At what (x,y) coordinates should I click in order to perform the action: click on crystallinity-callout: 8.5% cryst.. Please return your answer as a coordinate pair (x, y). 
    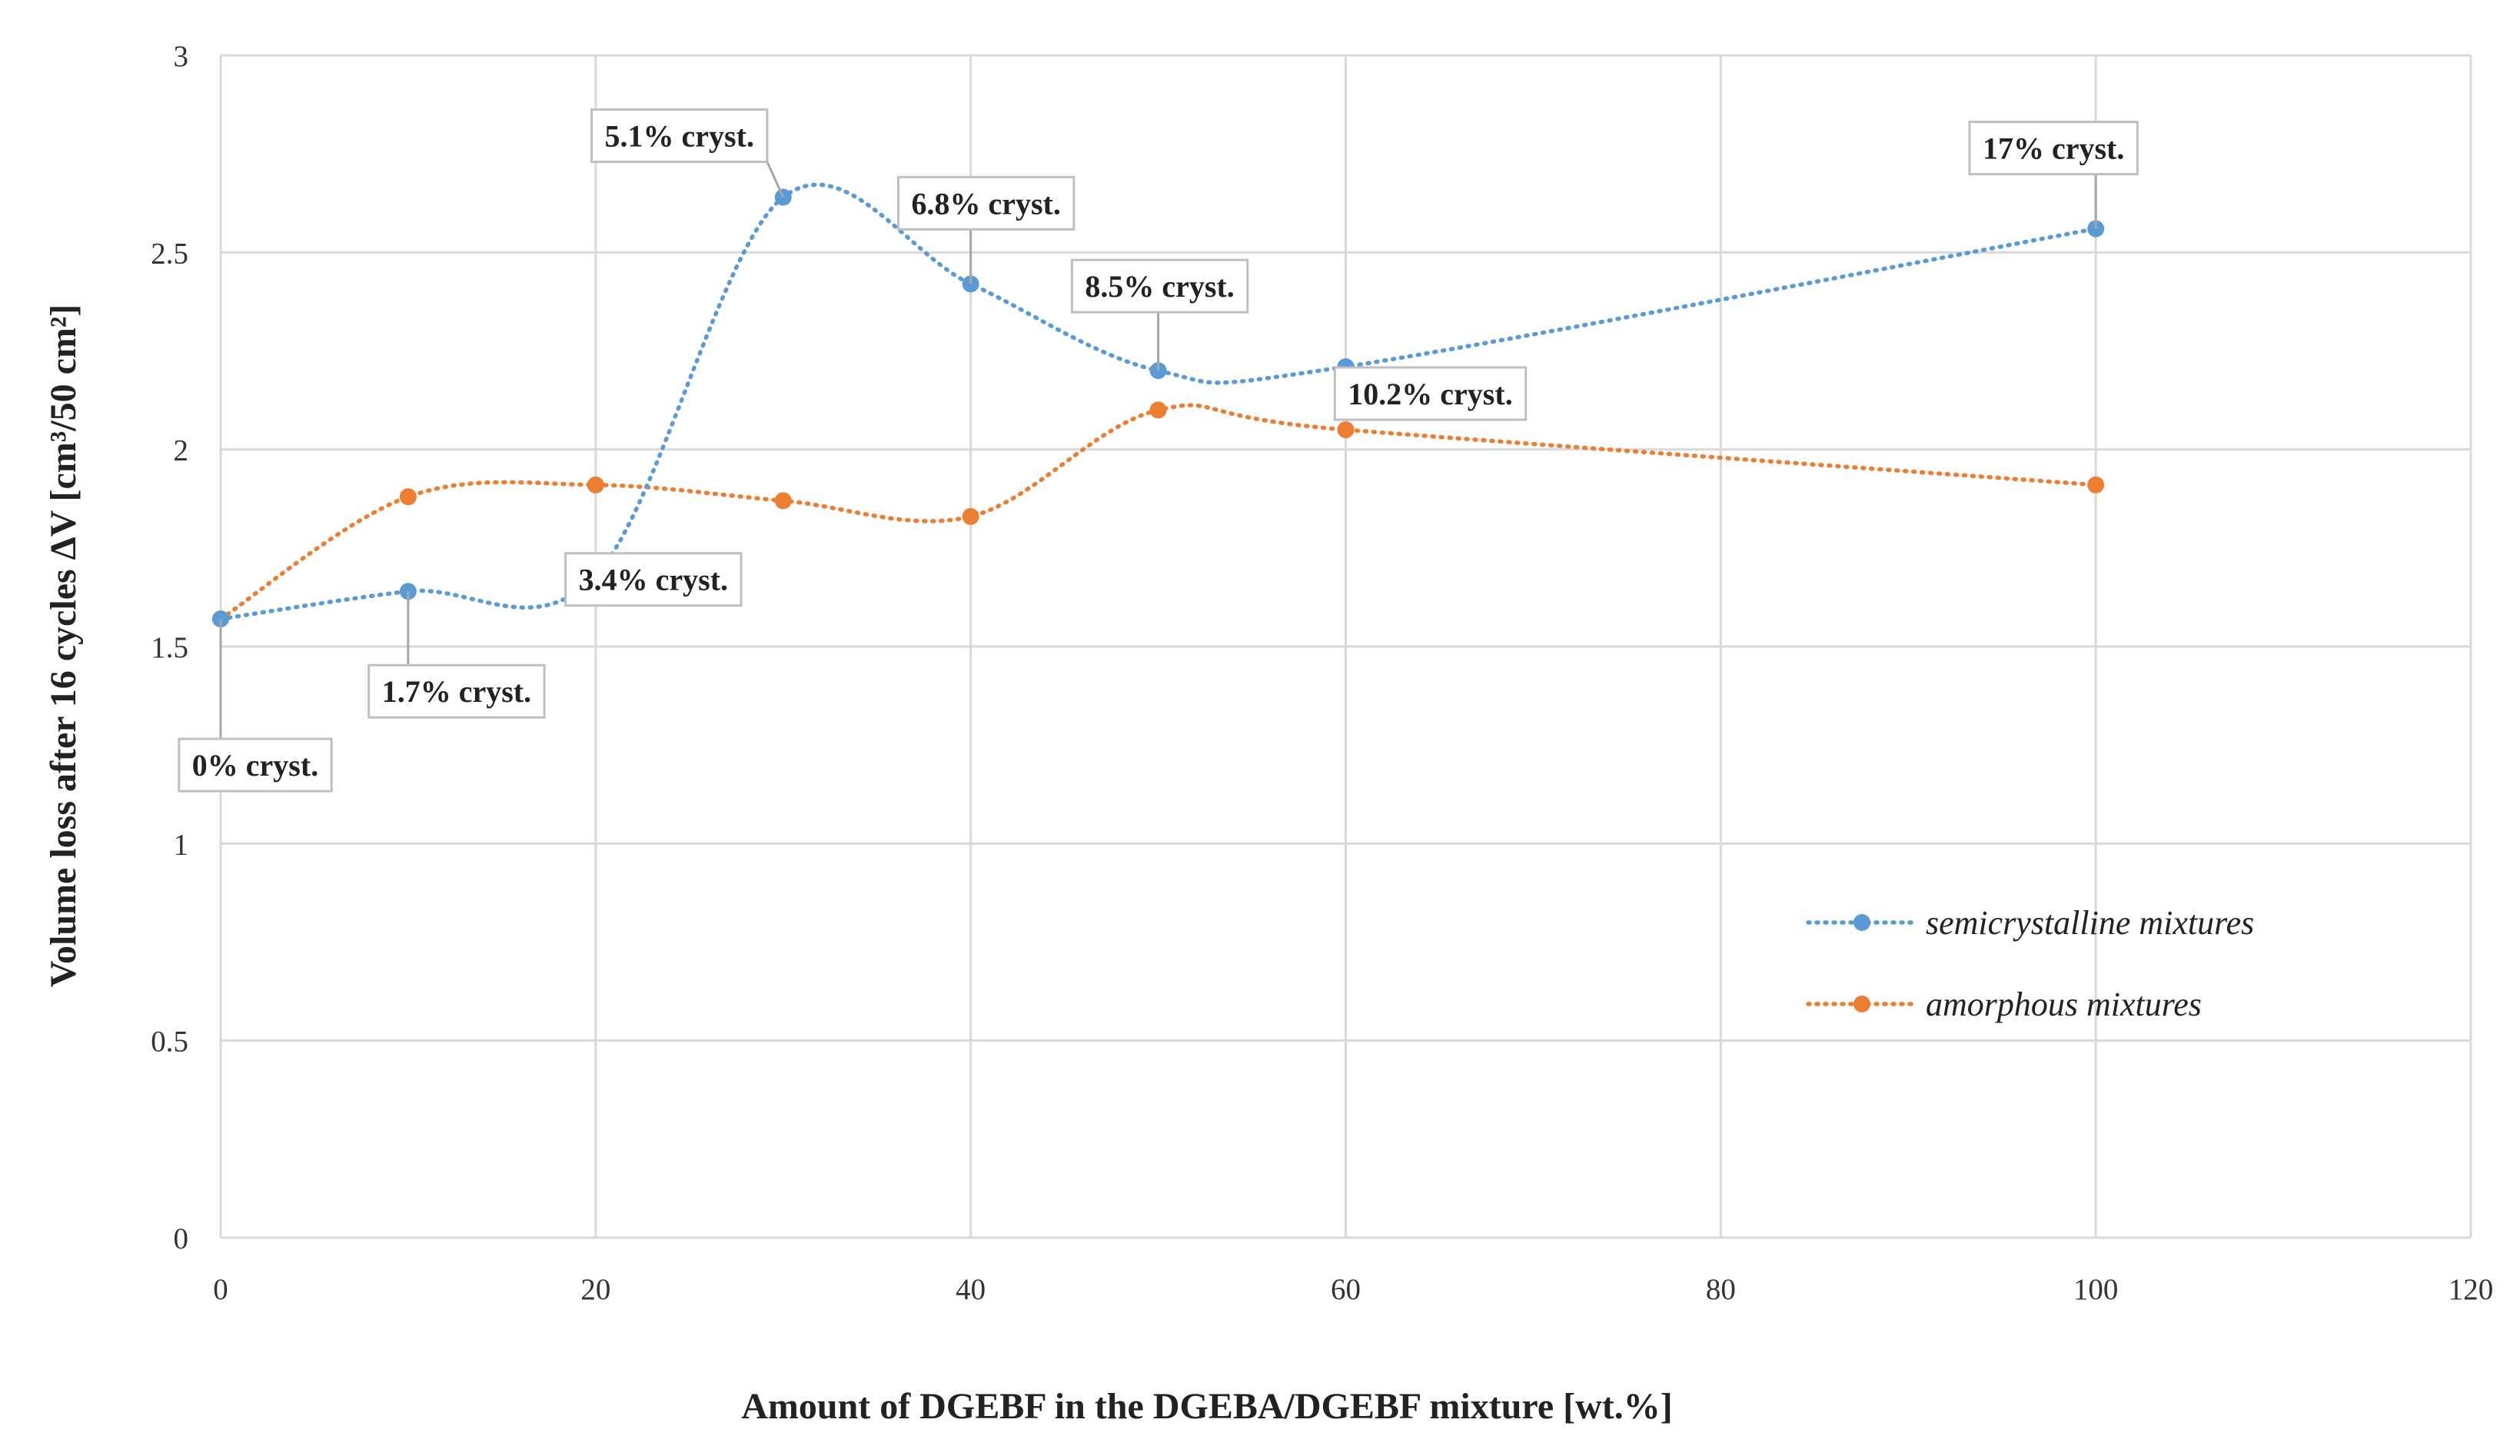
    Looking at the image, I should click on (1160, 314).